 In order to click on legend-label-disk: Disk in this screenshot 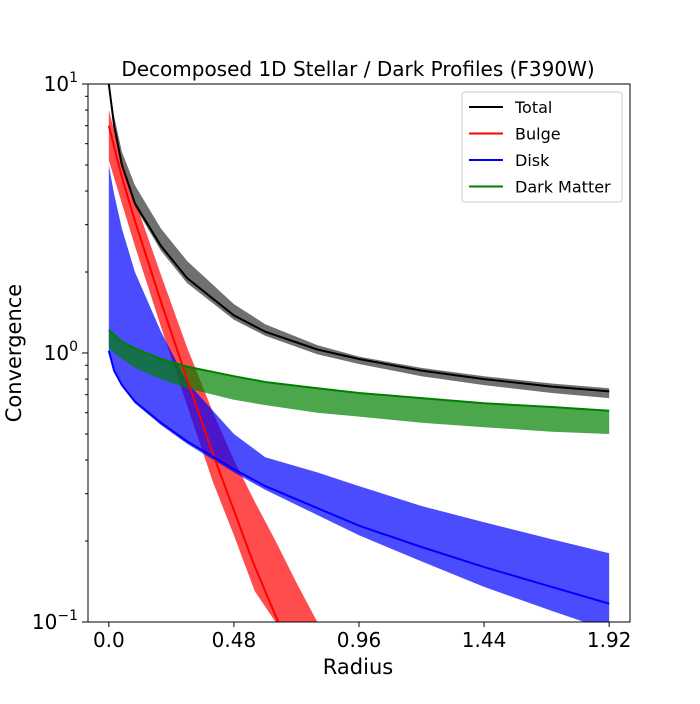, I will do `click(532, 160)`.